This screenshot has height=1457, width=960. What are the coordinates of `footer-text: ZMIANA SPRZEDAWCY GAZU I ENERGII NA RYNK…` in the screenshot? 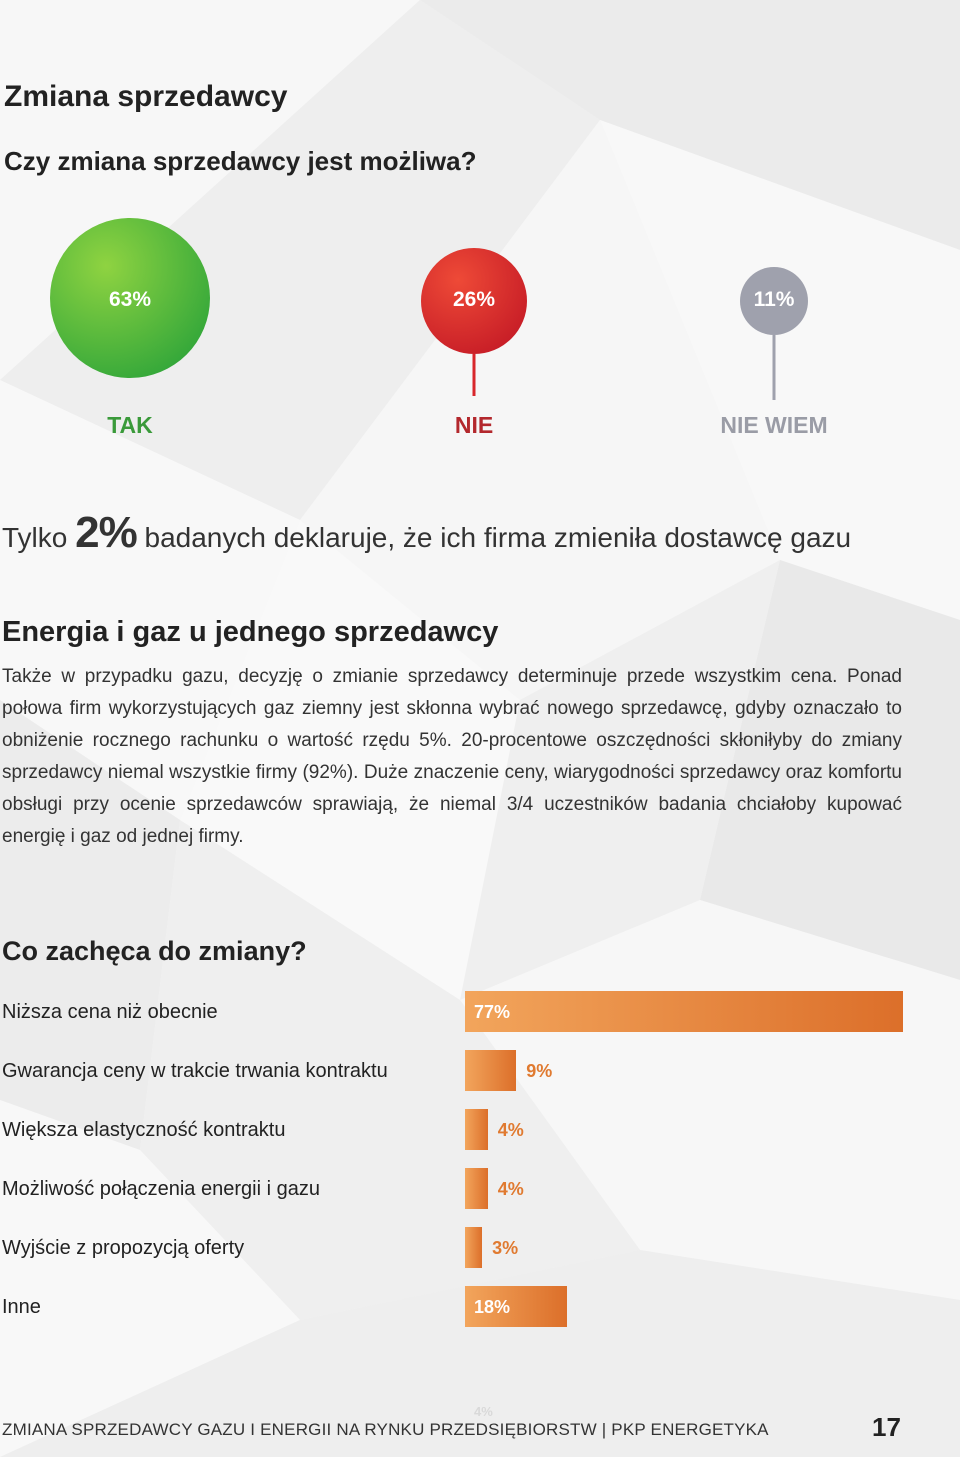 It's located at (385, 1429).